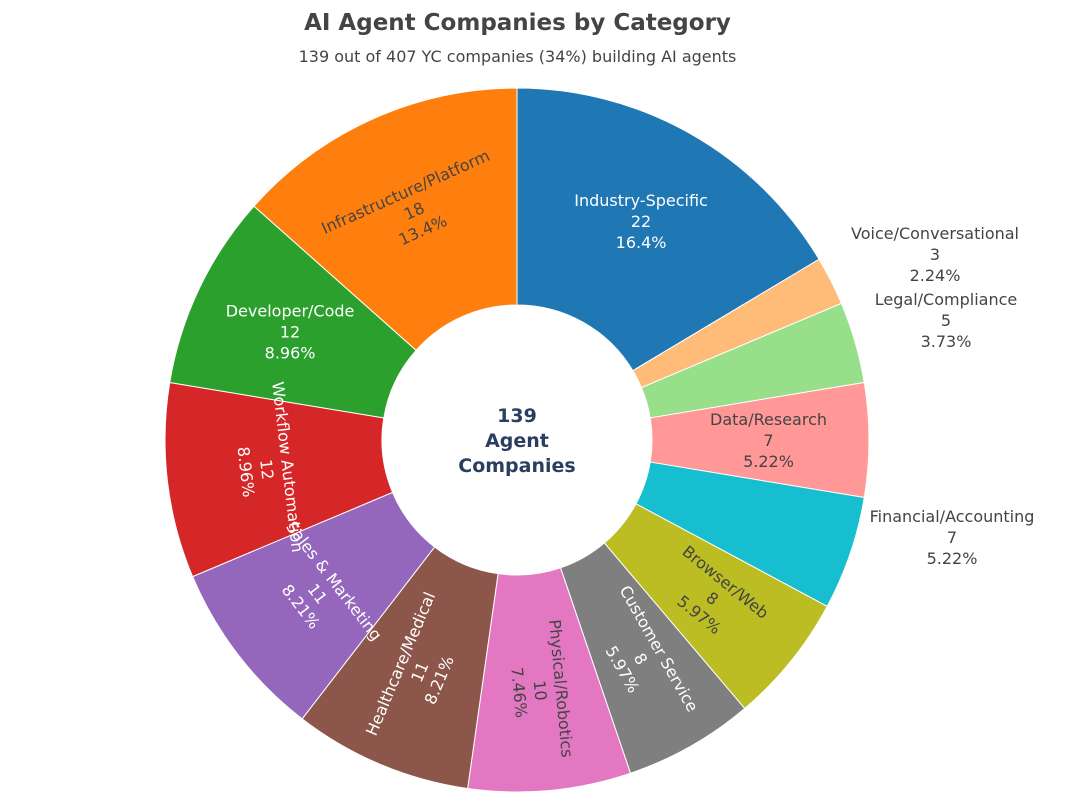 The width and height of the screenshot is (1080, 812). I want to click on chart-title: AI Agent Companies by Category, so click(517, 23).